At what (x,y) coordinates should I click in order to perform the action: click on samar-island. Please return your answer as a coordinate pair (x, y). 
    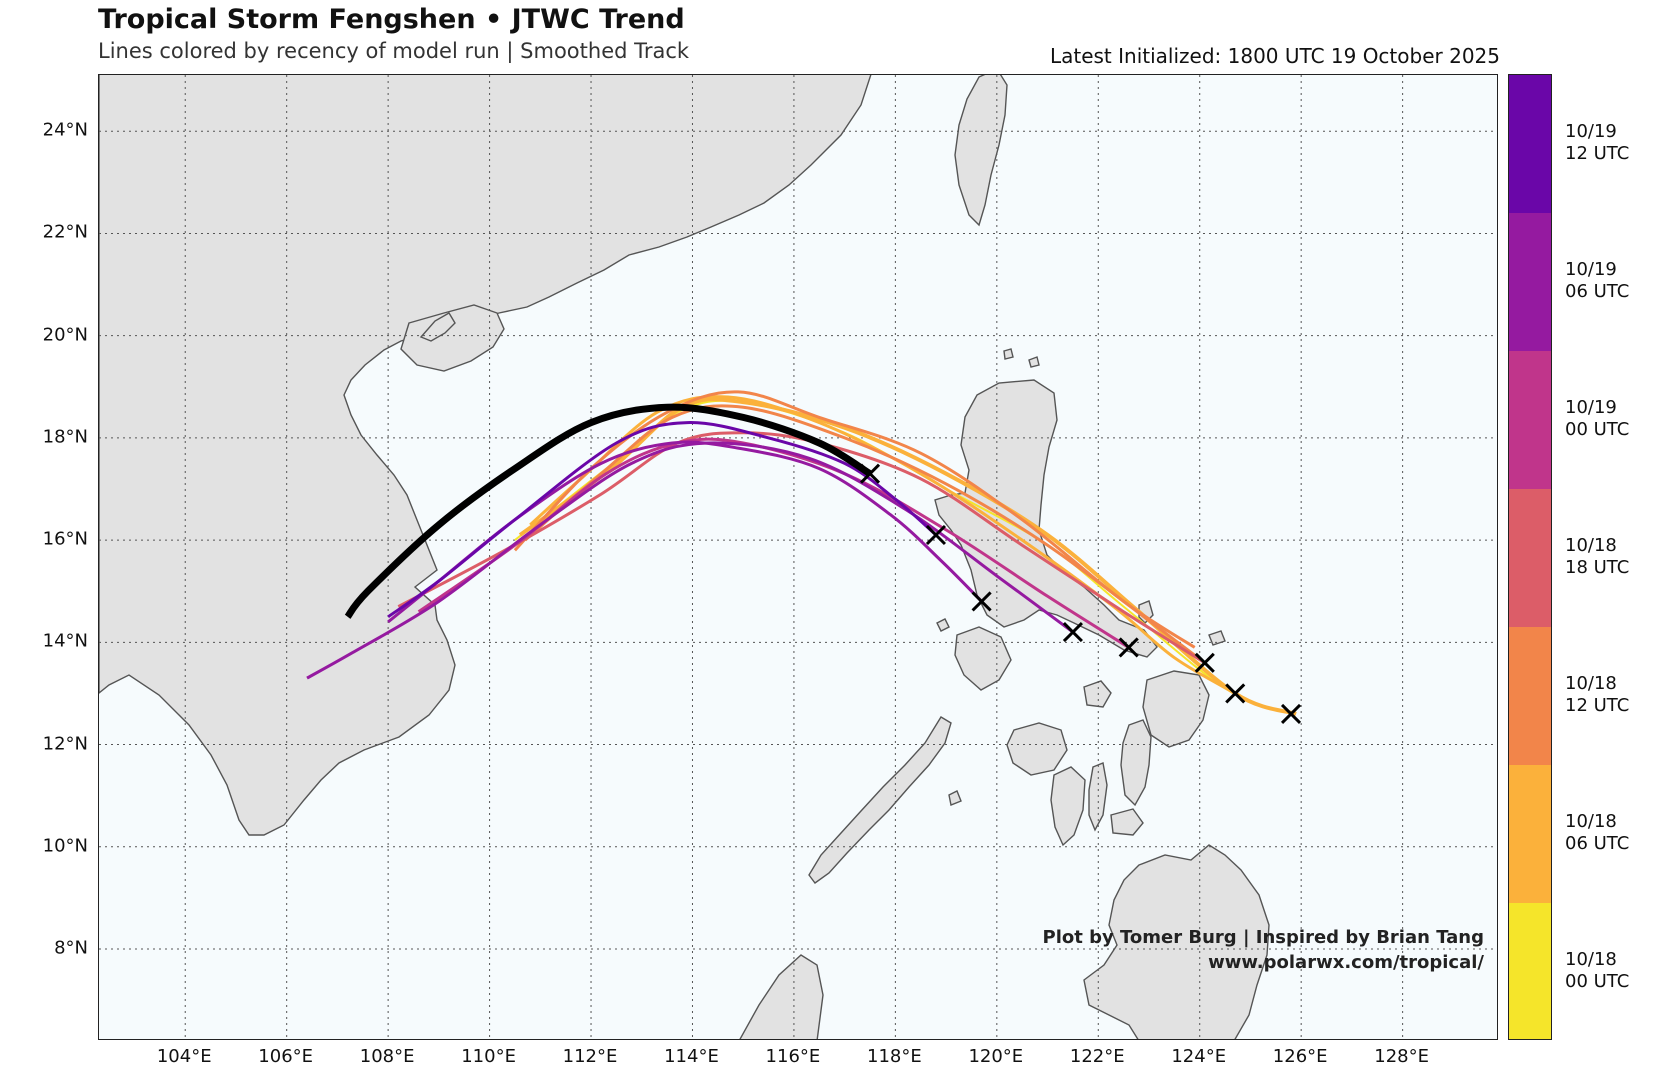
    Looking at the image, I should click on (1176, 709).